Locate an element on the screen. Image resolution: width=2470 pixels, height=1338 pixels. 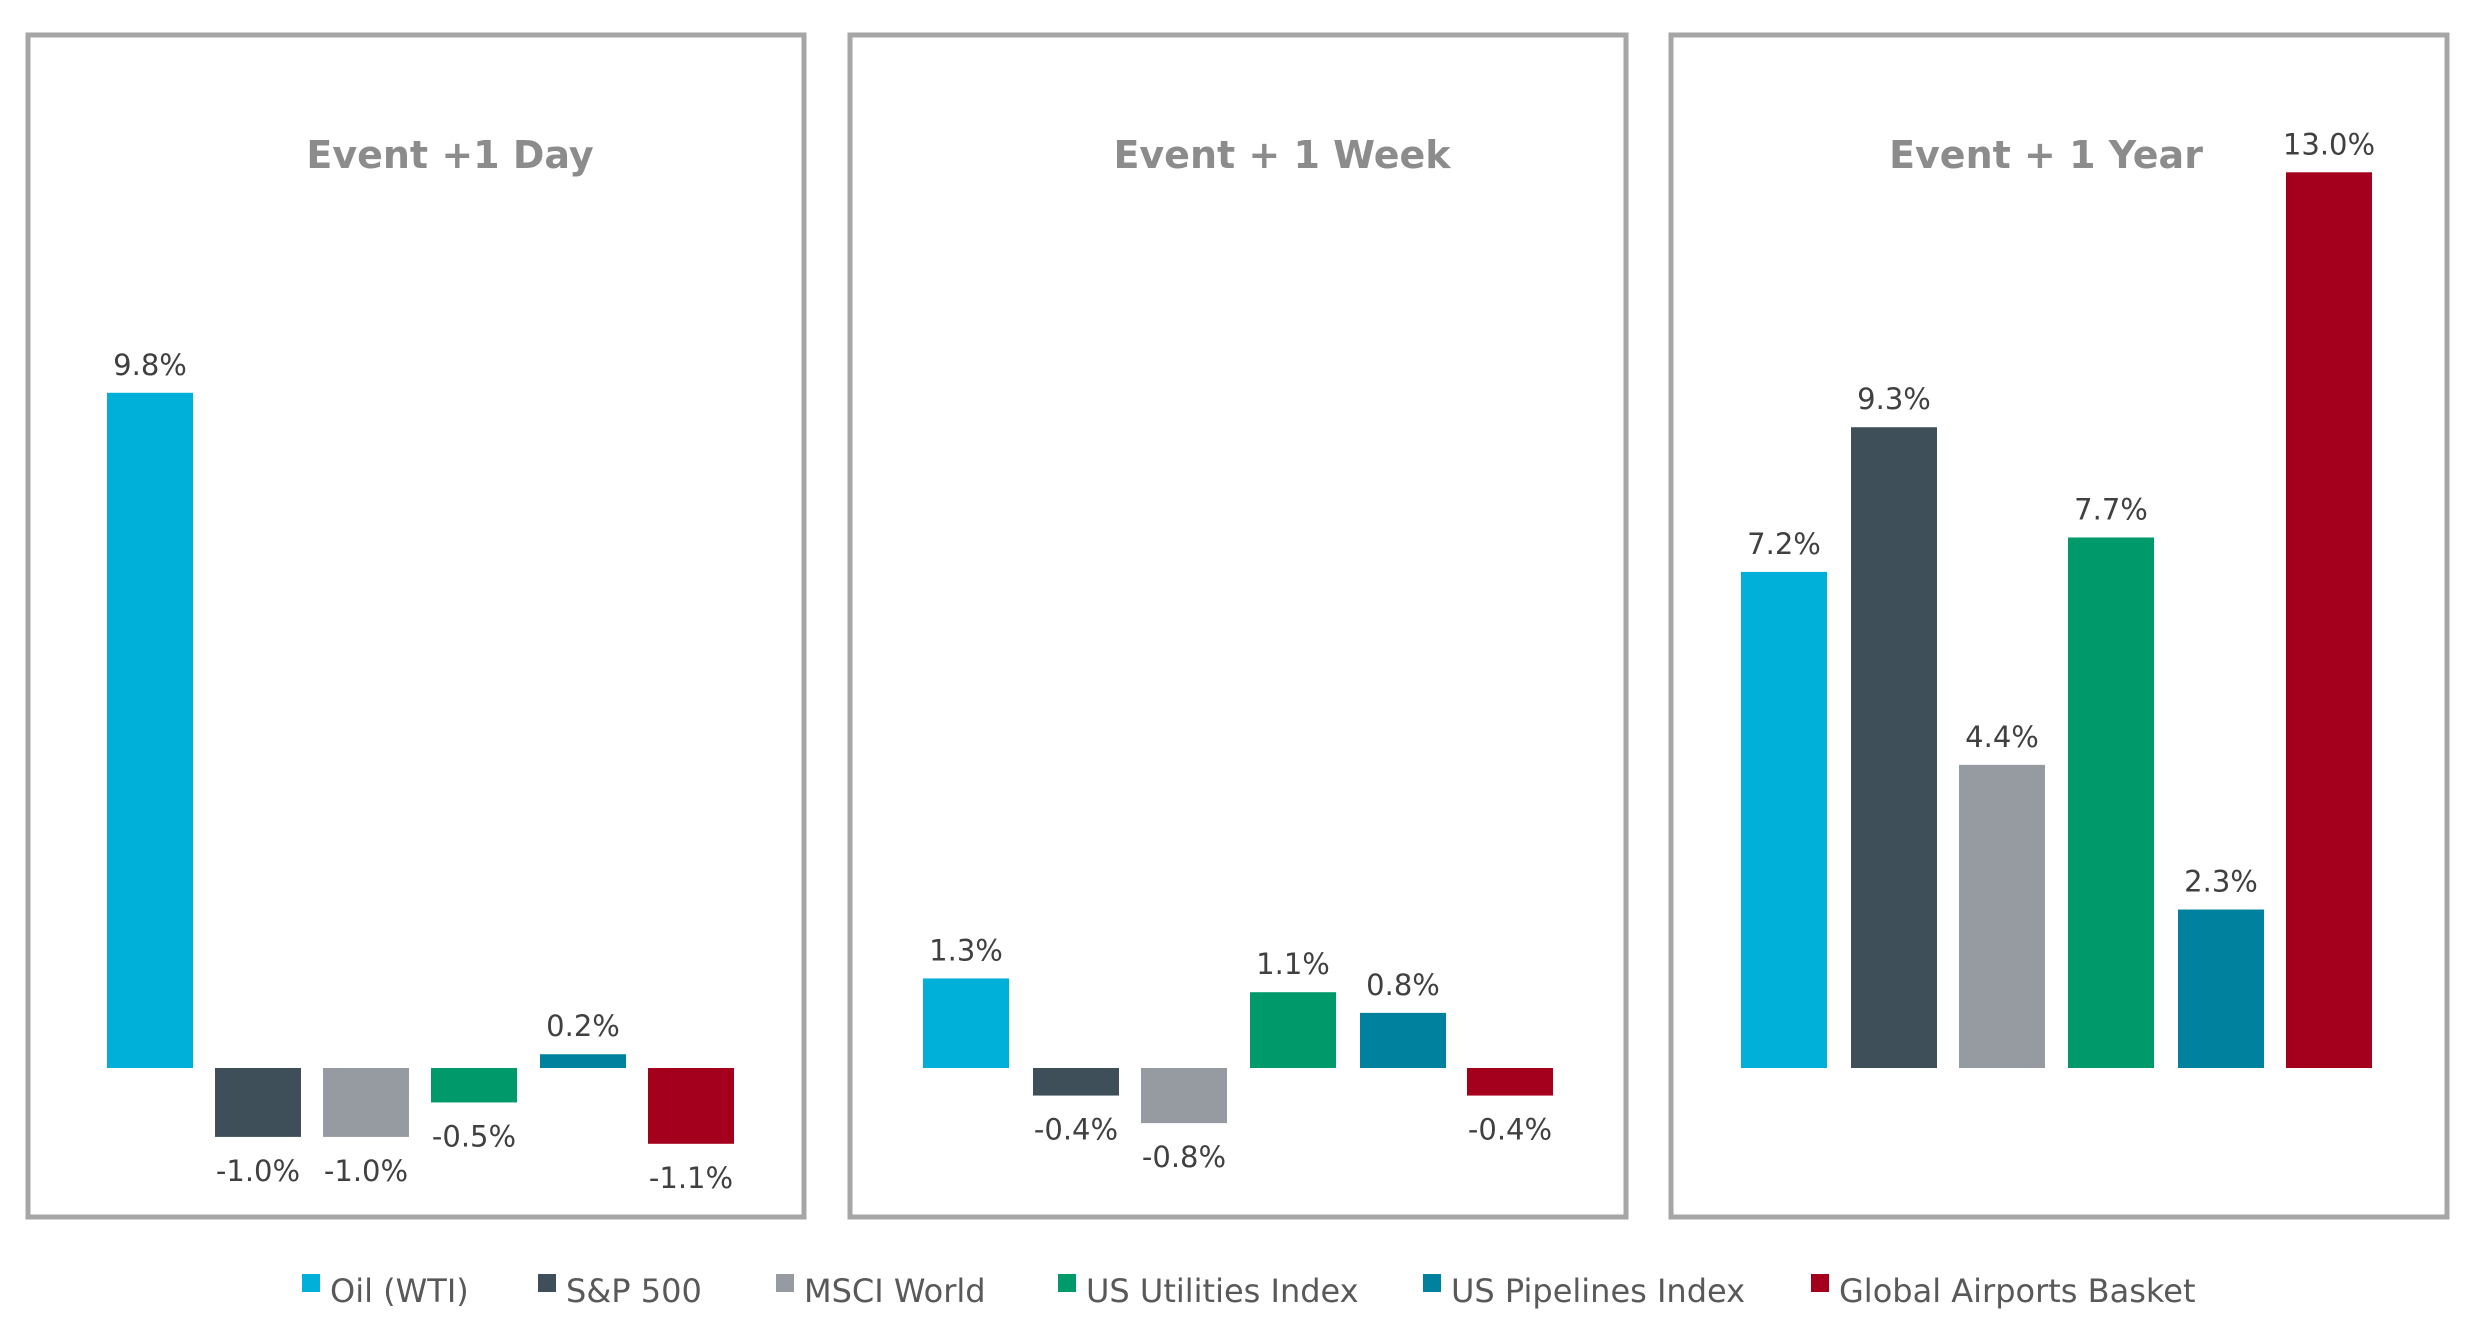
panel-title: Event +1 Day is located at coordinates (449, 155).